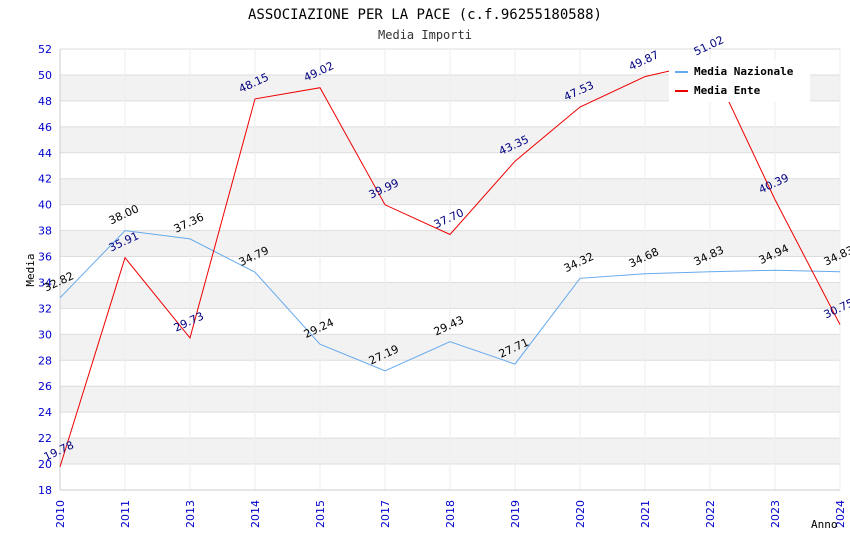 Image resolution: width=850 pixels, height=550 pixels. I want to click on x-tick-label: 2010, so click(60, 514).